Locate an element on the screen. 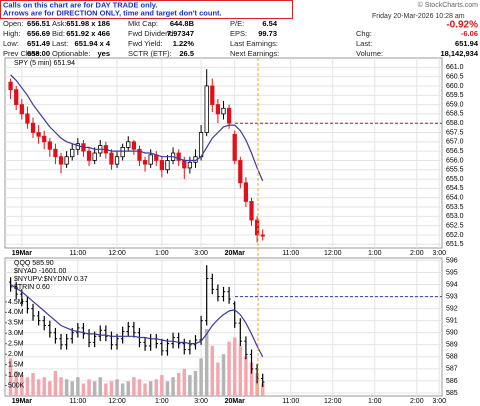  field-label: EPS: is located at coordinates (238, 33).